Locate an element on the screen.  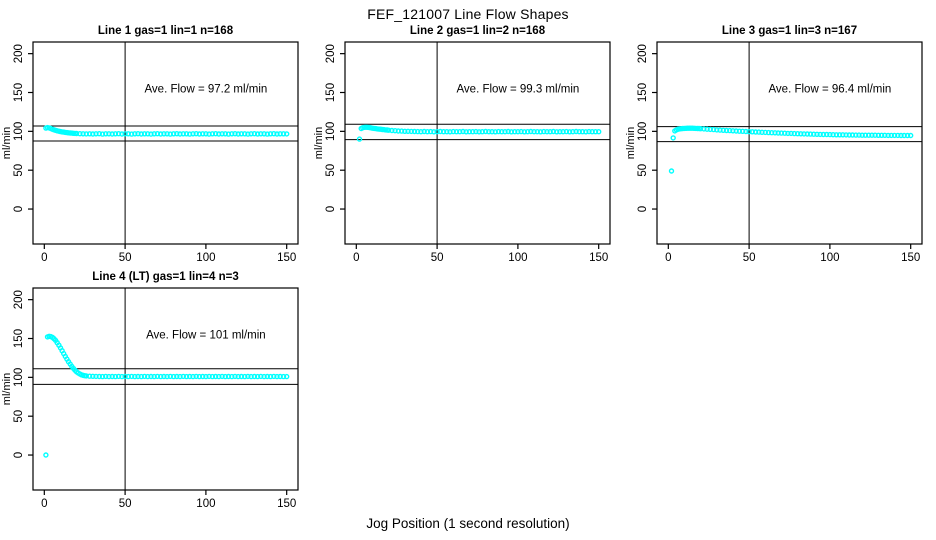
panel-title: Line 3 gas=1 lin=3 n=167 is located at coordinates (789, 31).